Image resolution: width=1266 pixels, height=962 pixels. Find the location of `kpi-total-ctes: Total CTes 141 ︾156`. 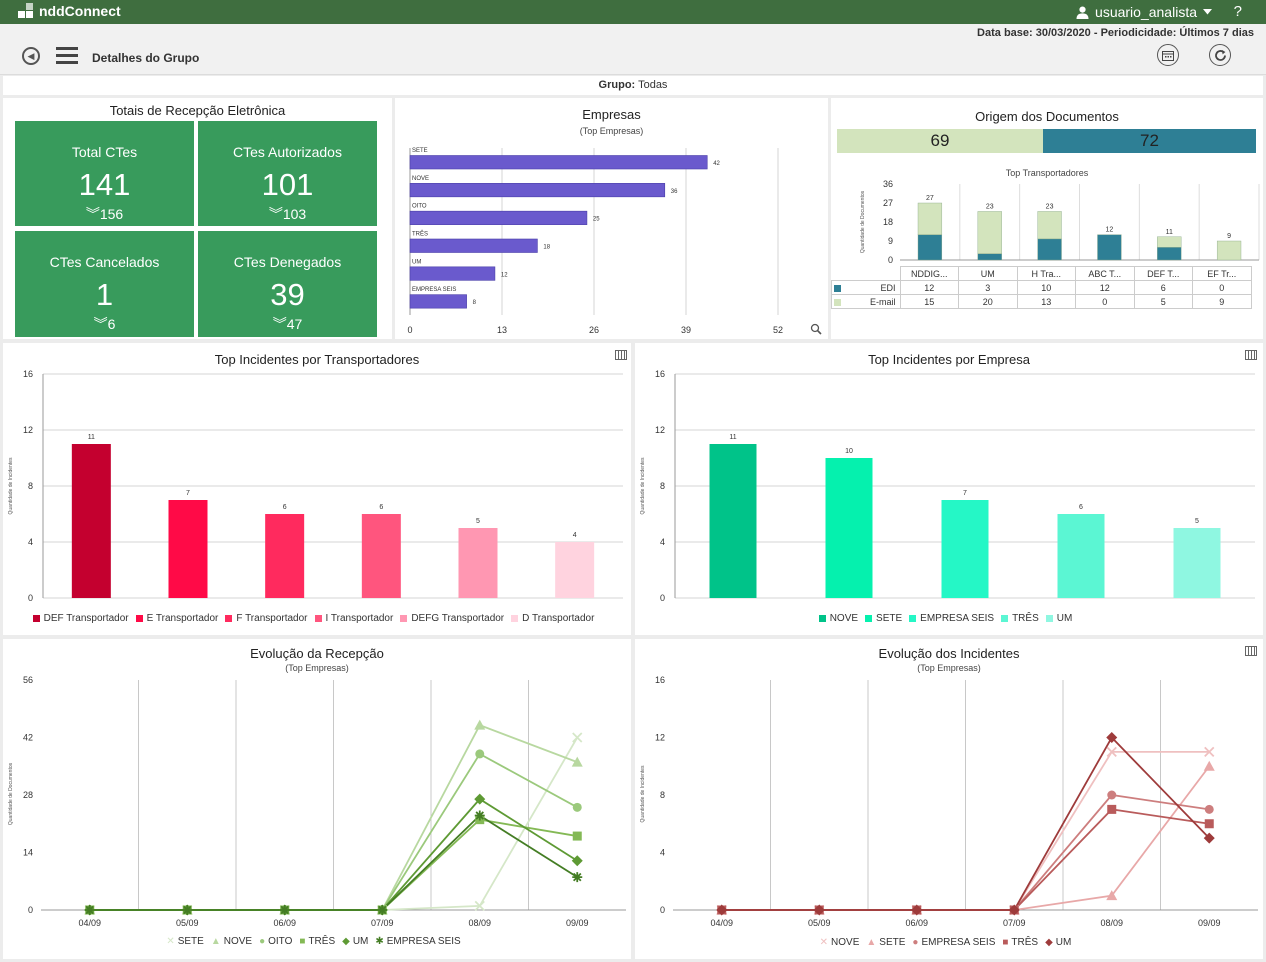

kpi-total-ctes: Total CTes 141 ︾156 is located at coordinates (104, 173).